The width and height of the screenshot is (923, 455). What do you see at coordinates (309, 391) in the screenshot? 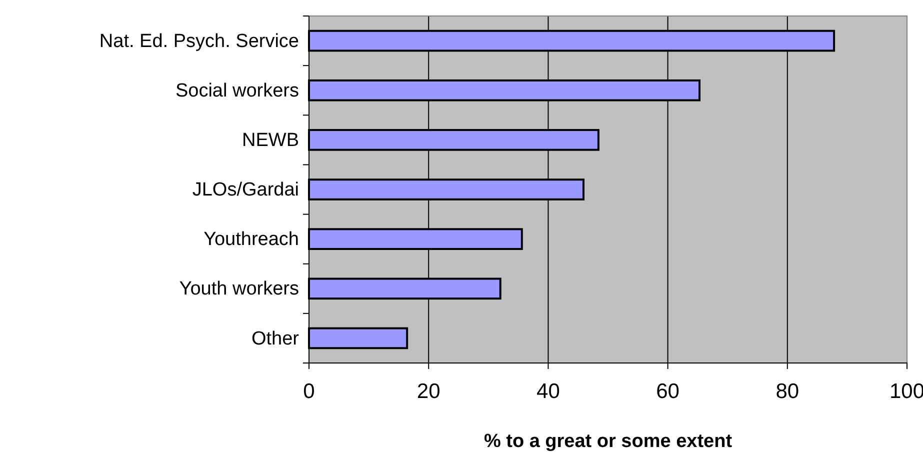
I see `x-tick-label: 0` at bounding box center [309, 391].